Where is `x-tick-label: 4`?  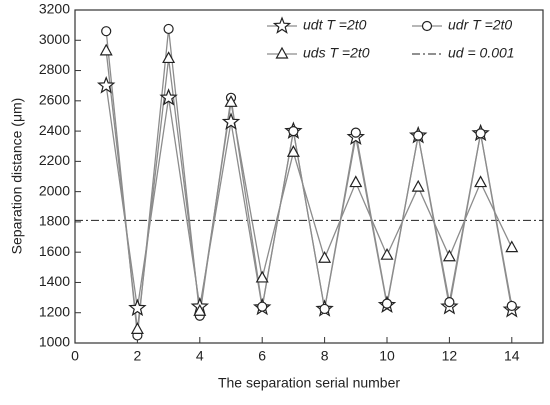
x-tick-label: 4 is located at coordinates (200, 356).